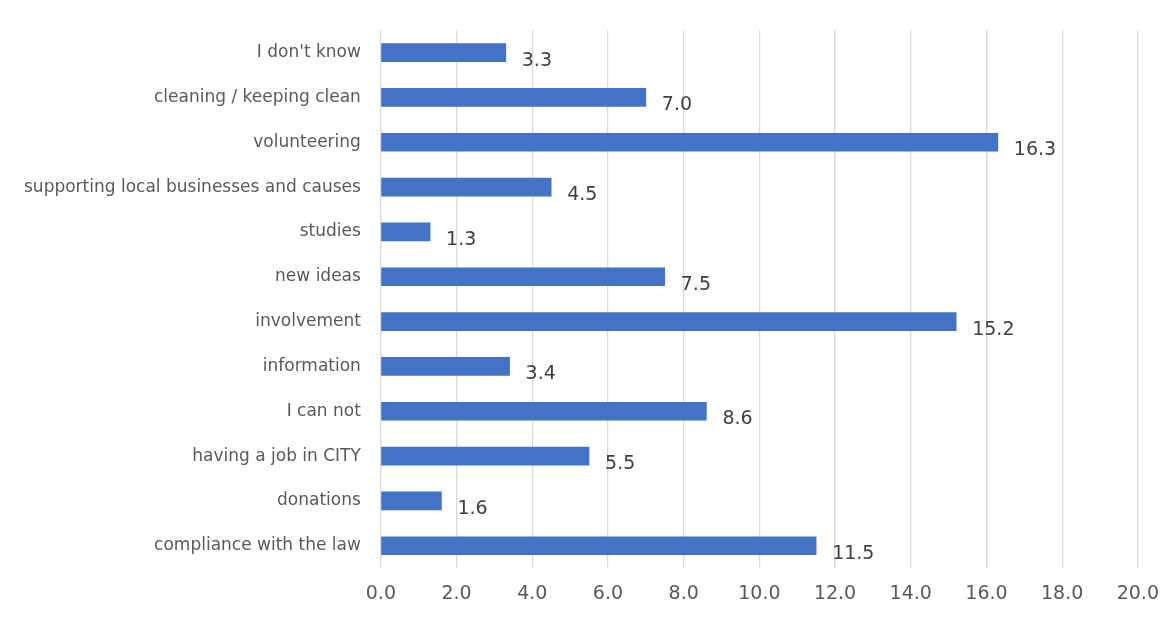  Describe the element at coordinates (324, 409) in the screenshot. I see `y-tick-label: I can not` at that location.